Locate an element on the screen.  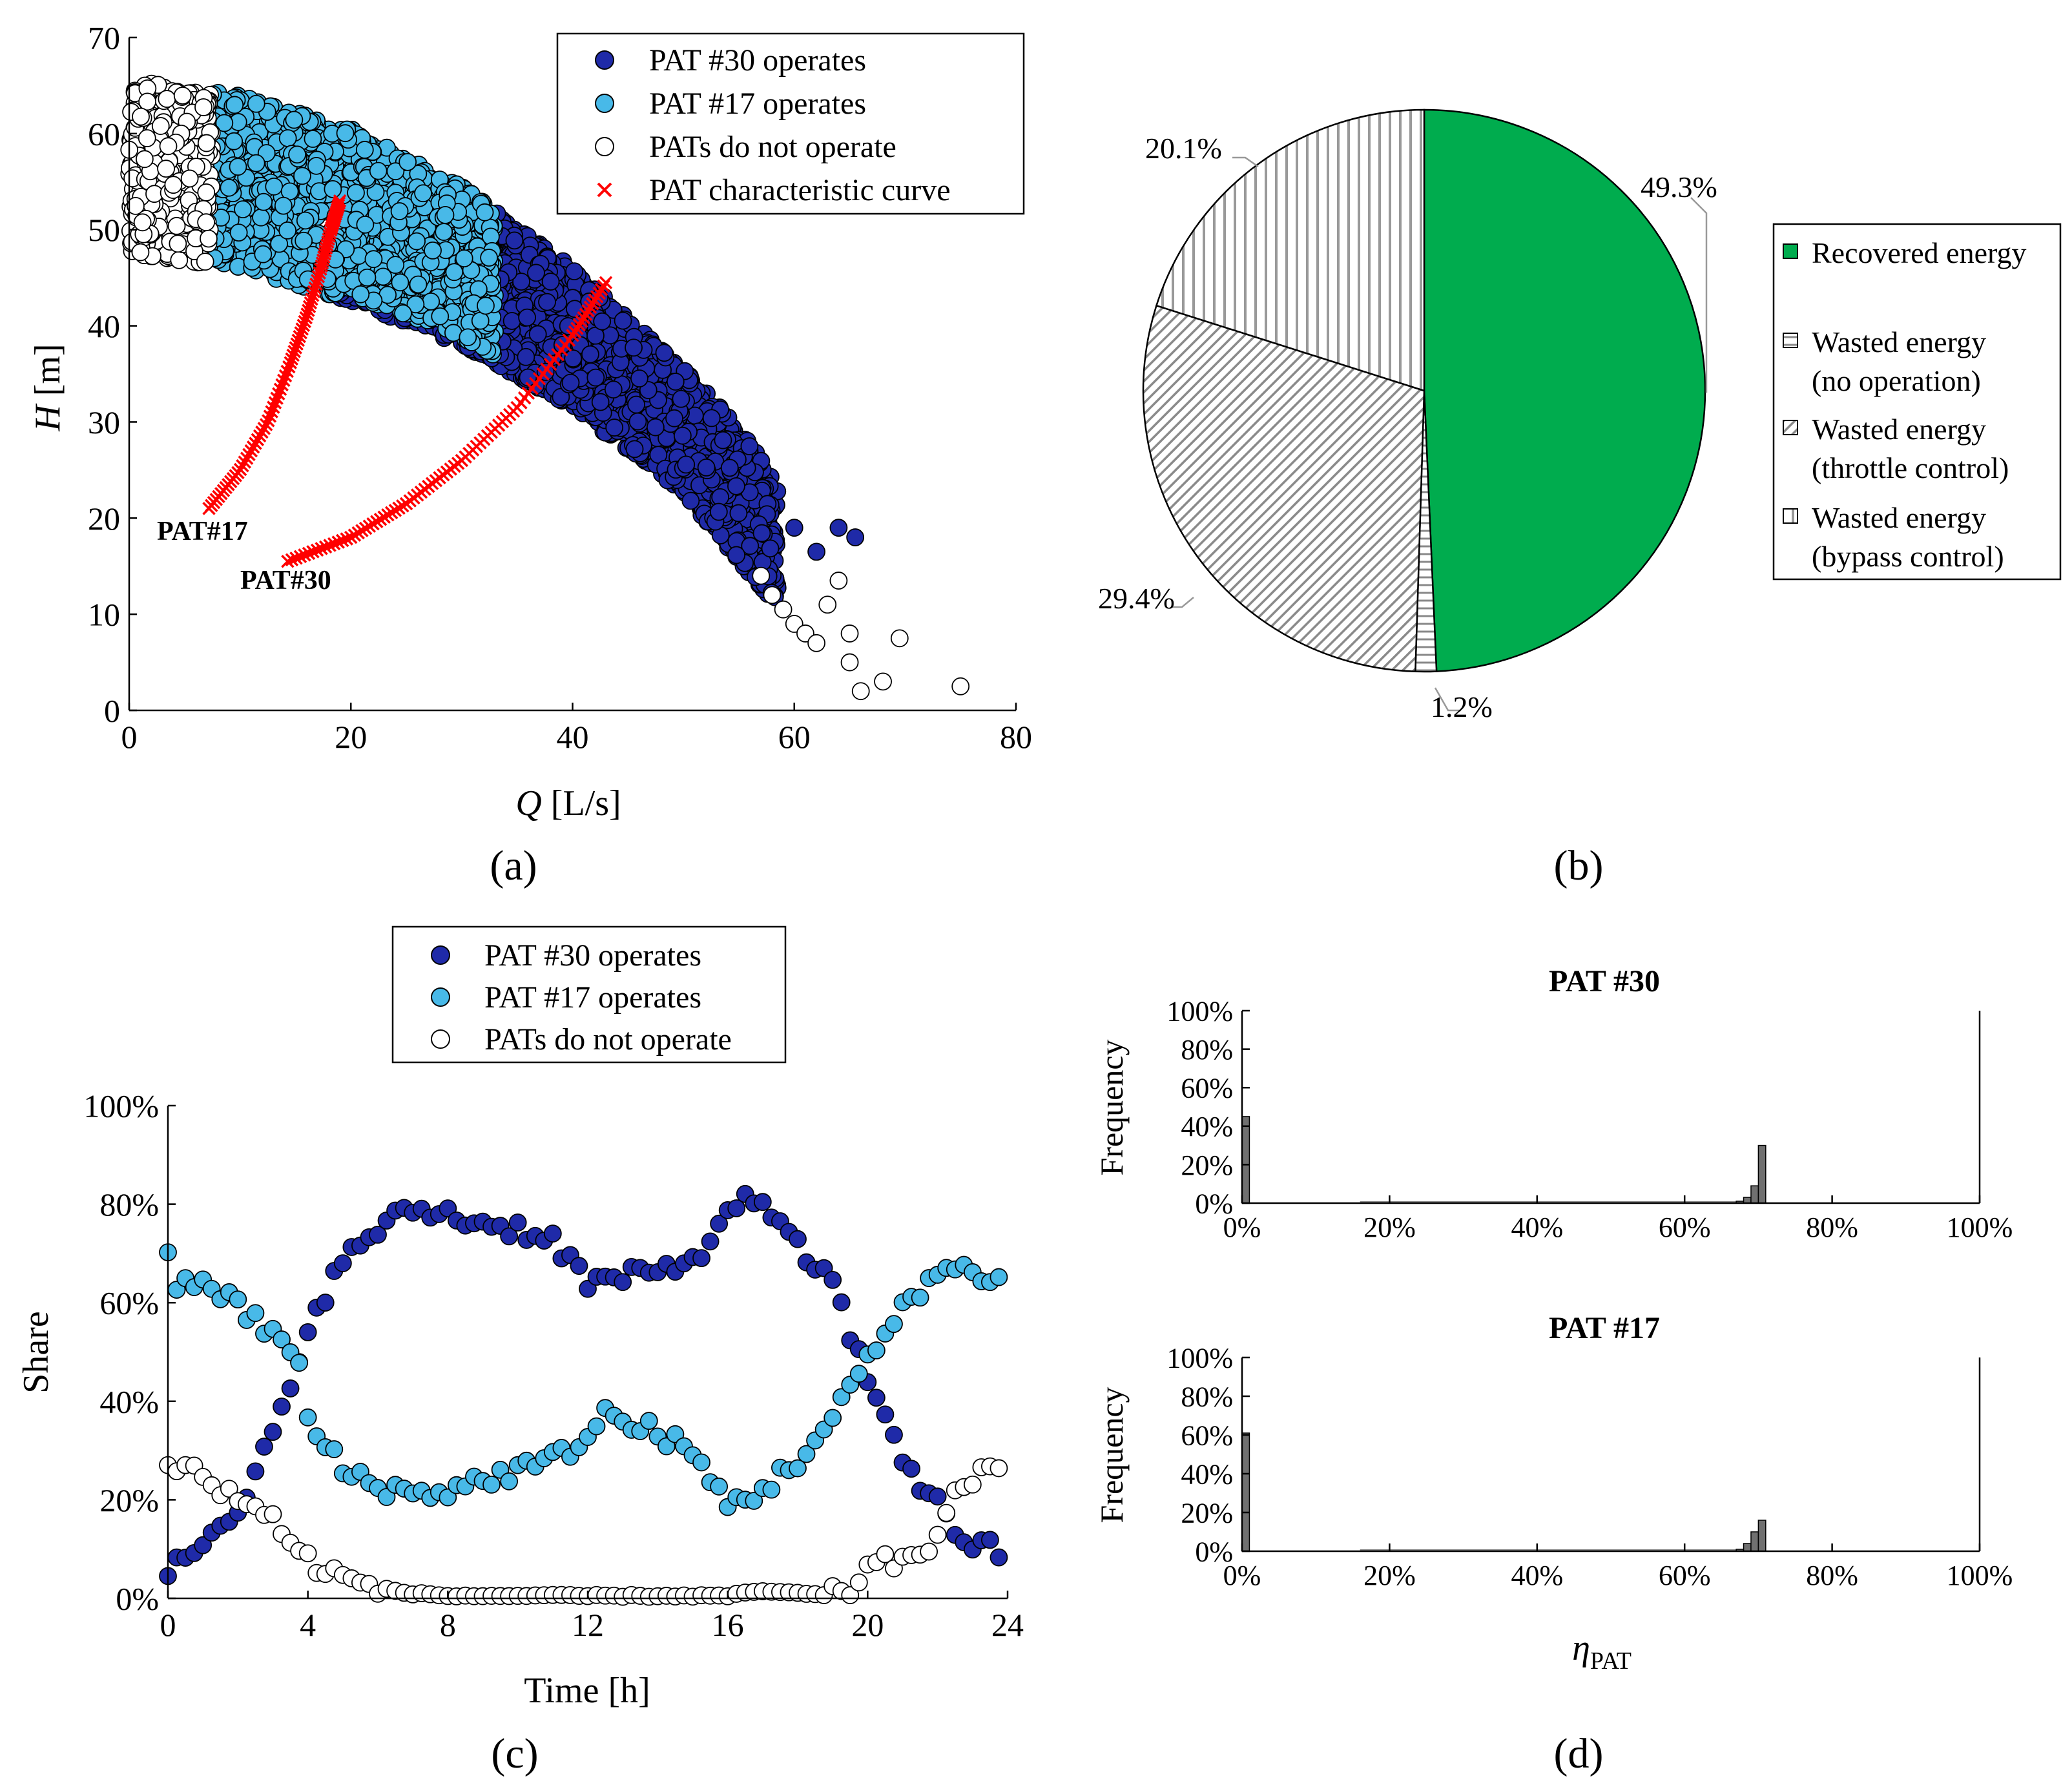
x-tick-label: 12 is located at coordinates (588, 1625).